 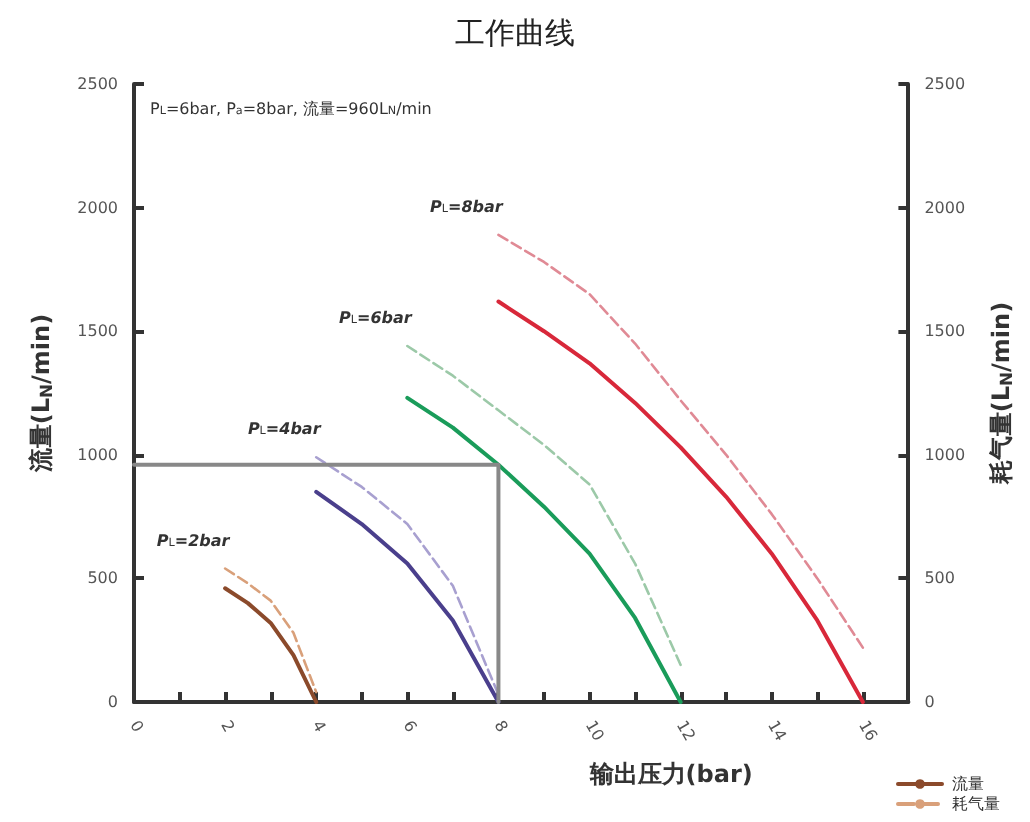 What do you see at coordinates (945, 207) in the screenshot?
I see `y2-tick-label: 2000` at bounding box center [945, 207].